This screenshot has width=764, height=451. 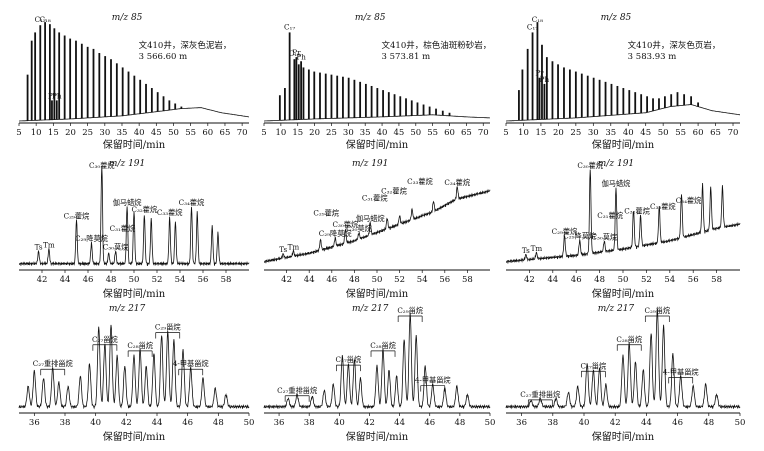 I want to click on peak-label: C₂₉藿烷, so click(x=565, y=231).